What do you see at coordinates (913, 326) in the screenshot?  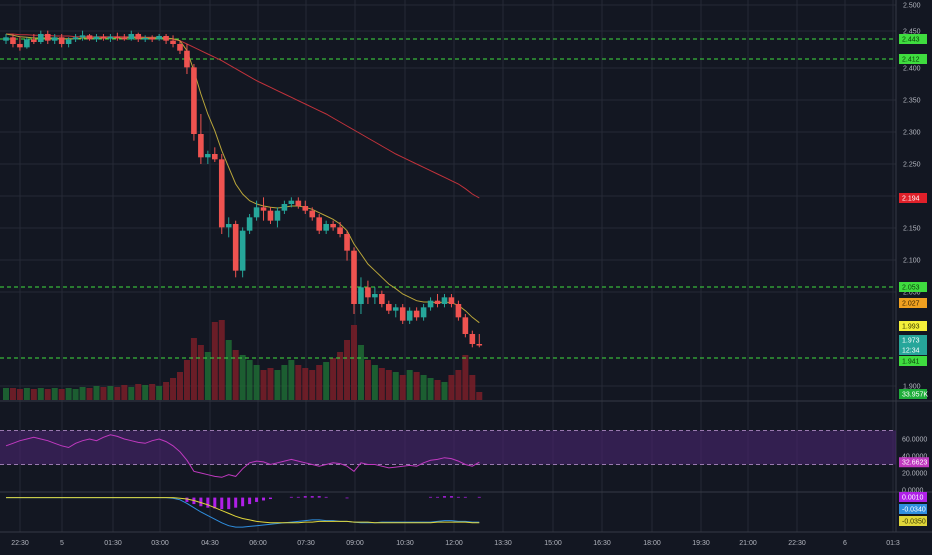 I see `level-yellow-label-bg` at bounding box center [913, 326].